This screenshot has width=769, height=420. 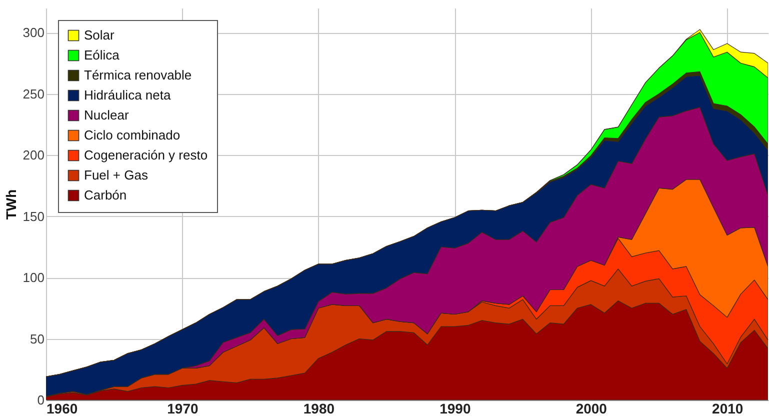 I want to click on legend-label: Térmica renovable, so click(x=138, y=75).